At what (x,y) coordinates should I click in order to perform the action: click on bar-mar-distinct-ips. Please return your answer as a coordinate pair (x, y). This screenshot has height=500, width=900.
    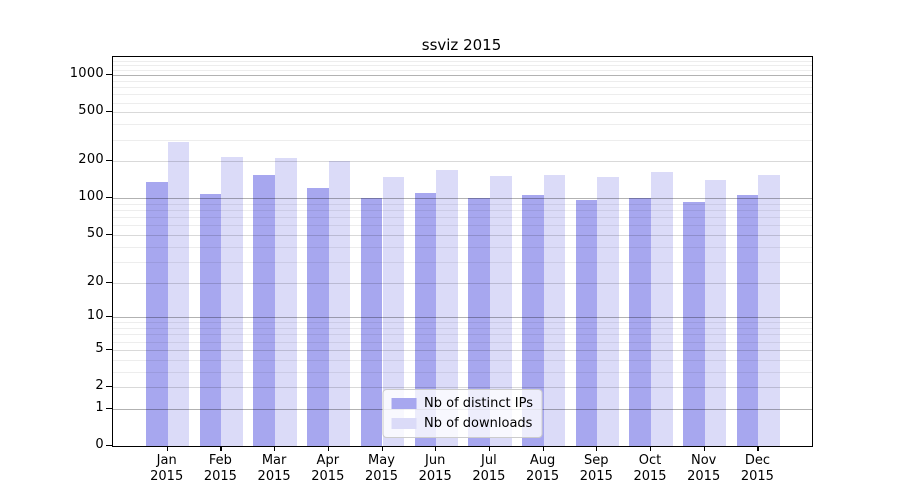
    Looking at the image, I should click on (264, 310).